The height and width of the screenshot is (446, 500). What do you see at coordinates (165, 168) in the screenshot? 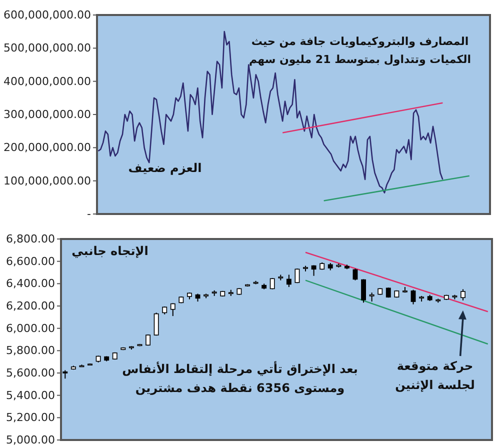
I see `annotation: العزم ضعيف` at bounding box center [165, 168].